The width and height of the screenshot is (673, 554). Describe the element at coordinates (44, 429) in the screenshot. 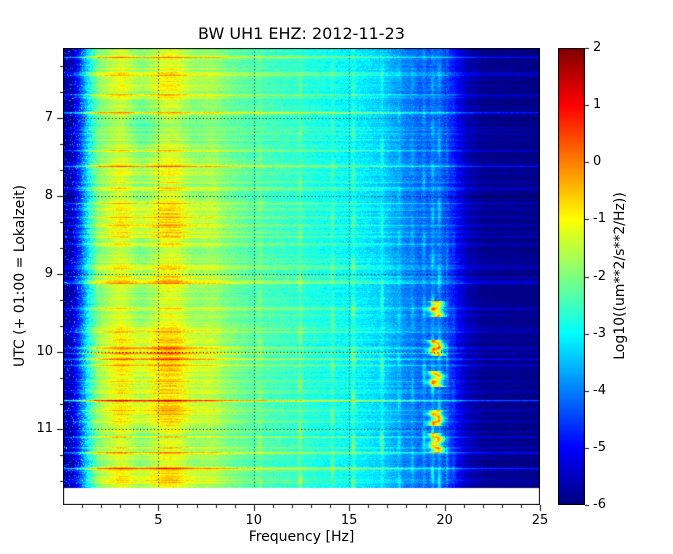

I see `y-tick-label: 11` at that location.